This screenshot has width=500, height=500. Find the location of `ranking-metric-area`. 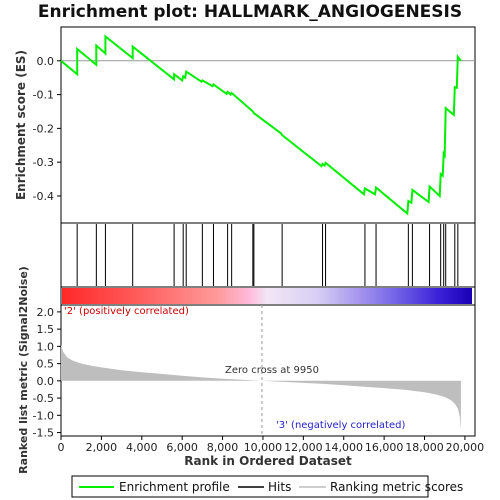

ranking-metric-area is located at coordinates (261, 387).